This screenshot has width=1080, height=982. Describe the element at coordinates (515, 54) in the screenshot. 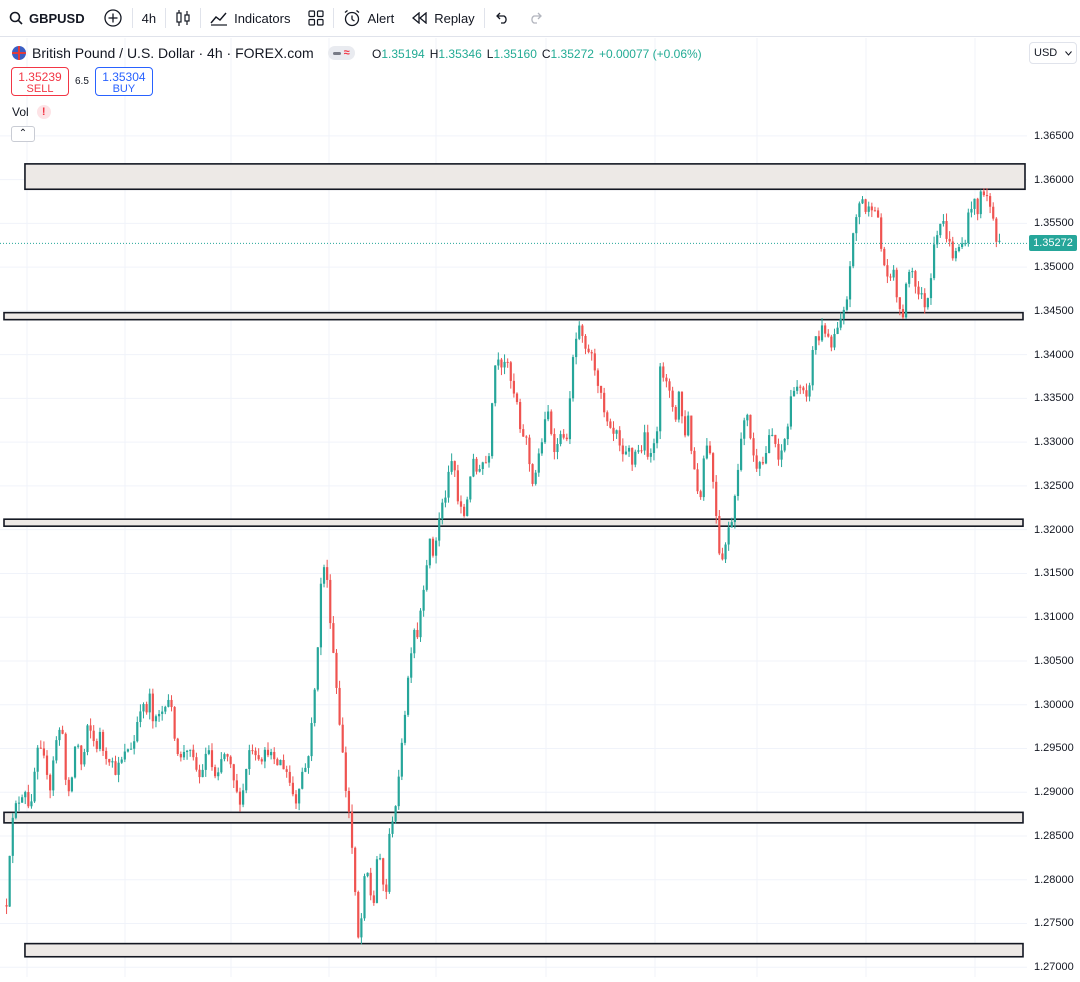

I see `low-value: 1.35160` at that location.